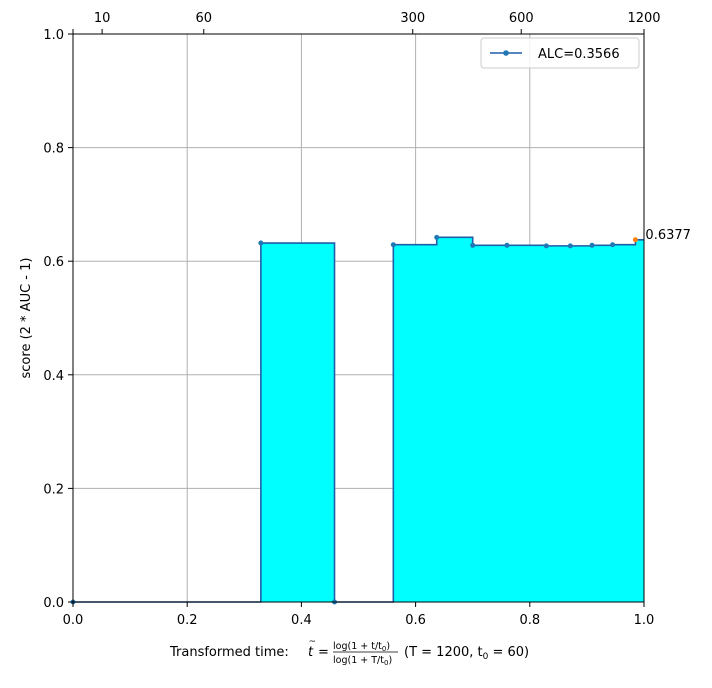  What do you see at coordinates (53, 35) in the screenshot?
I see `y-tick-label-5: 1.0` at bounding box center [53, 35].